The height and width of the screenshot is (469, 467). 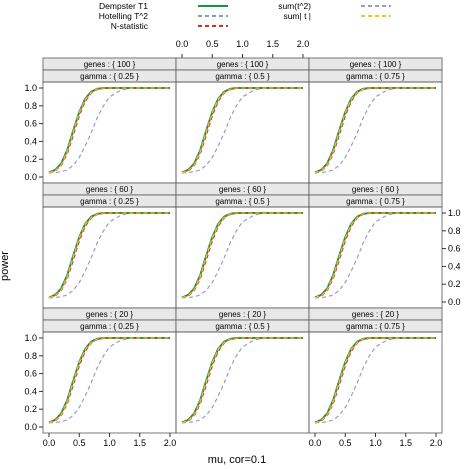 I want to click on x-axis-label: mu, cor=0.1, so click(x=237, y=460).